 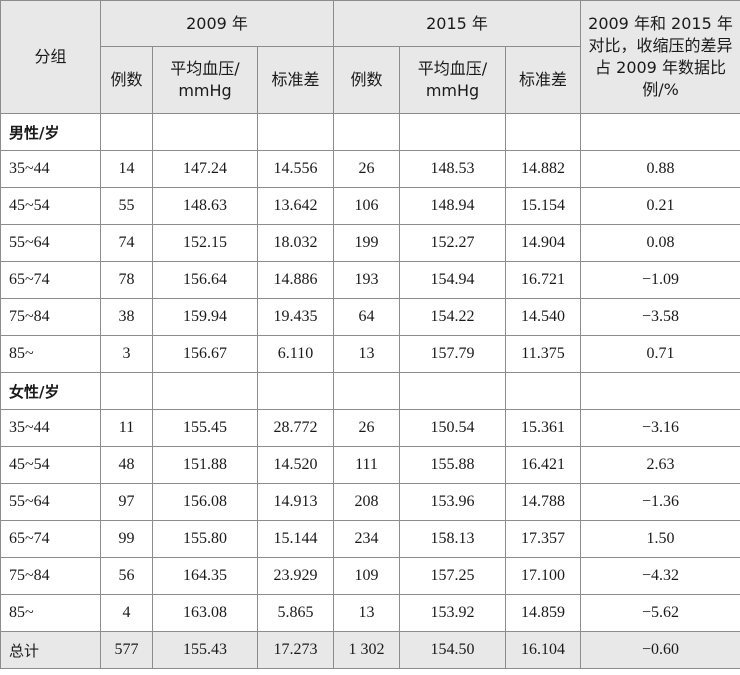 I want to click on cell-count-2015: 193, so click(x=366, y=280).